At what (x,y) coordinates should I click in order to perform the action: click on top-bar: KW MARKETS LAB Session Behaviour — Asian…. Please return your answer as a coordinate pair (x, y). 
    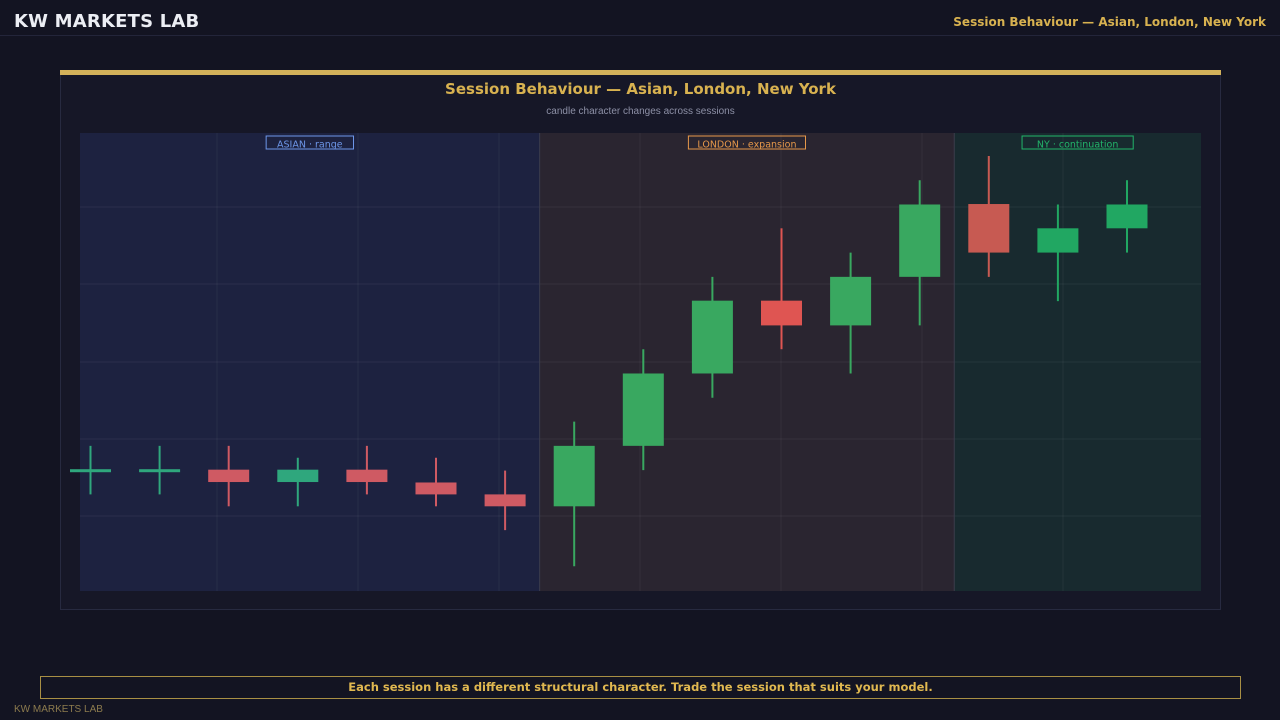
    Looking at the image, I should click on (640, 18).